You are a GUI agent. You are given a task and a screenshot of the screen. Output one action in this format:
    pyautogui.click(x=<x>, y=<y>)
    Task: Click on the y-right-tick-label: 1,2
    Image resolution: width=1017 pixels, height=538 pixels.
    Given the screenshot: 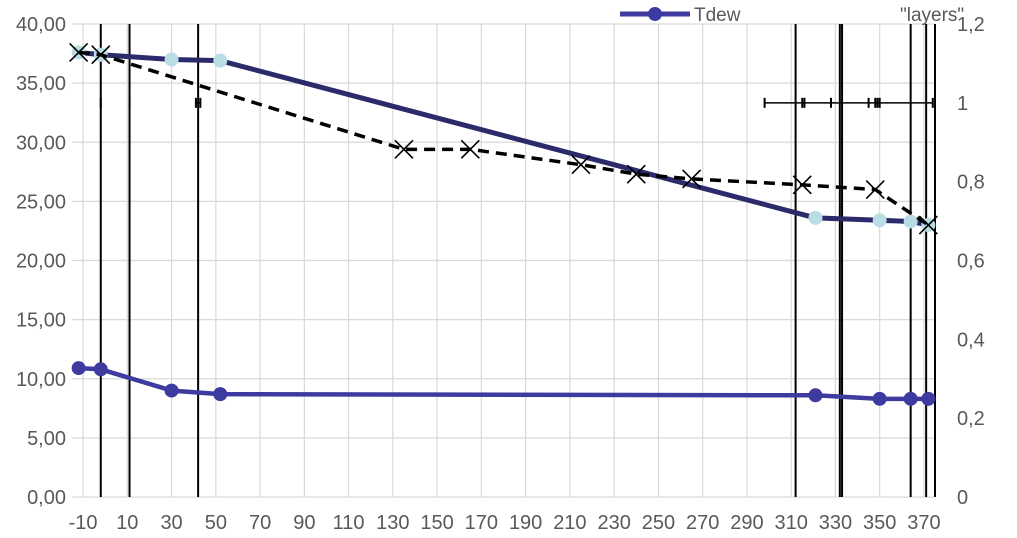 What is the action you would take?
    pyautogui.click(x=971, y=25)
    